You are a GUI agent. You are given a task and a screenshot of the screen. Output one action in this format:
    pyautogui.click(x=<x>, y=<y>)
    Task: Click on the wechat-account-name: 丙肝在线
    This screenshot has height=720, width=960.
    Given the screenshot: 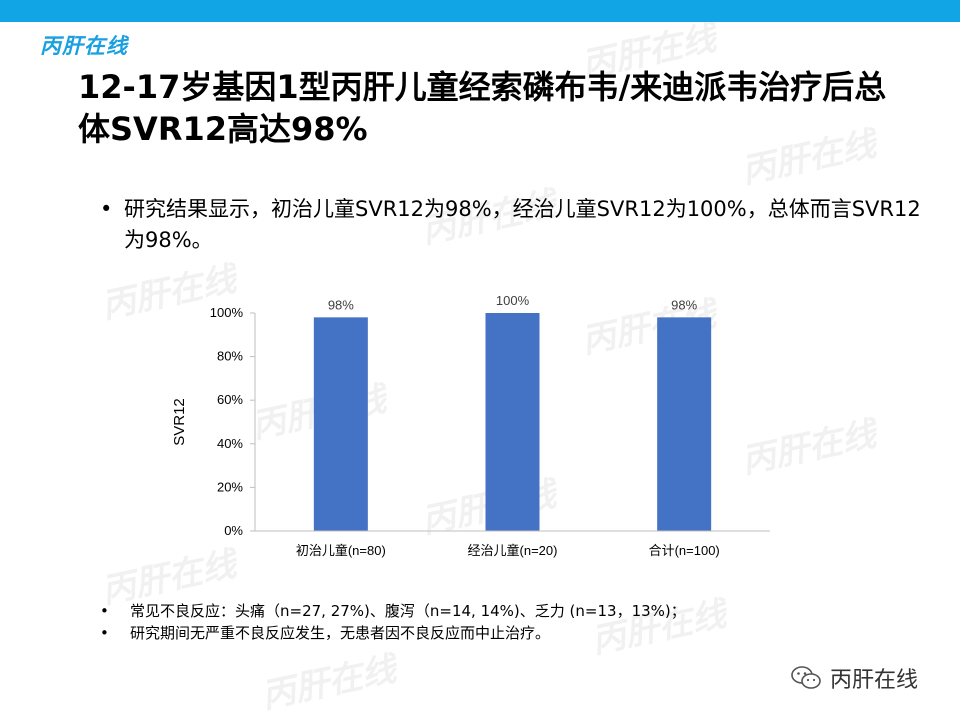 What is the action you would take?
    pyautogui.click(x=874, y=680)
    